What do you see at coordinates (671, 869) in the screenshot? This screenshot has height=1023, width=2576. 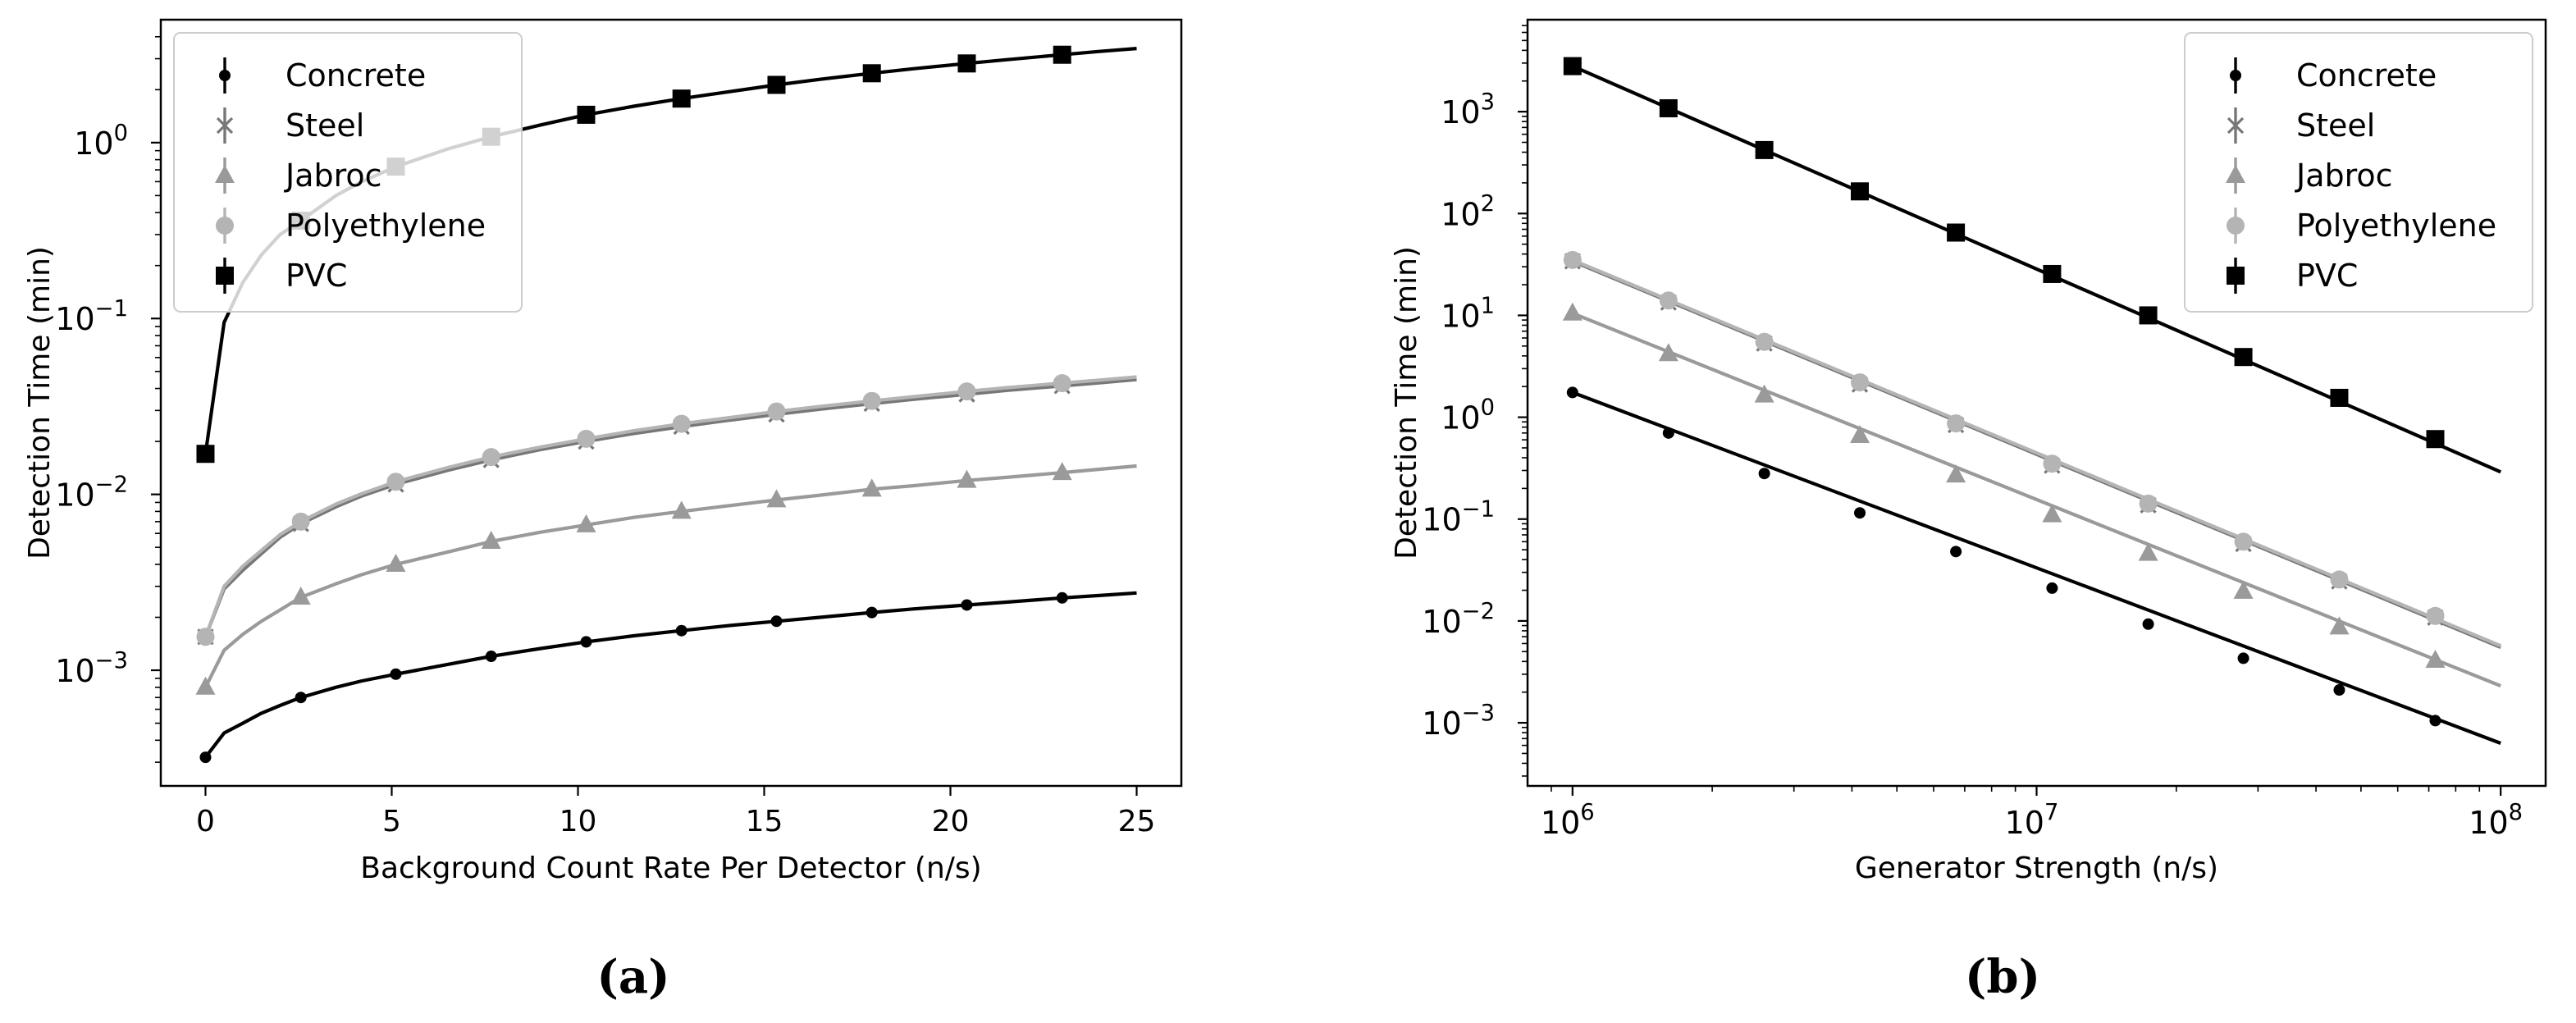 I see `x-axis-label: Background Count Rate Per Detector (n/s)` at bounding box center [671, 869].